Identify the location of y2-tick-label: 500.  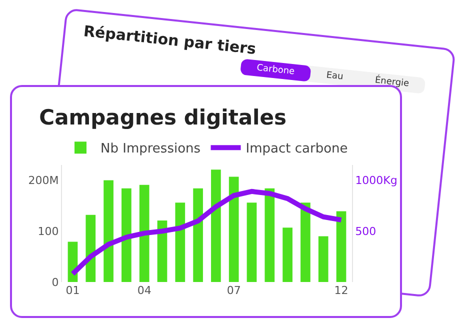
(365, 231).